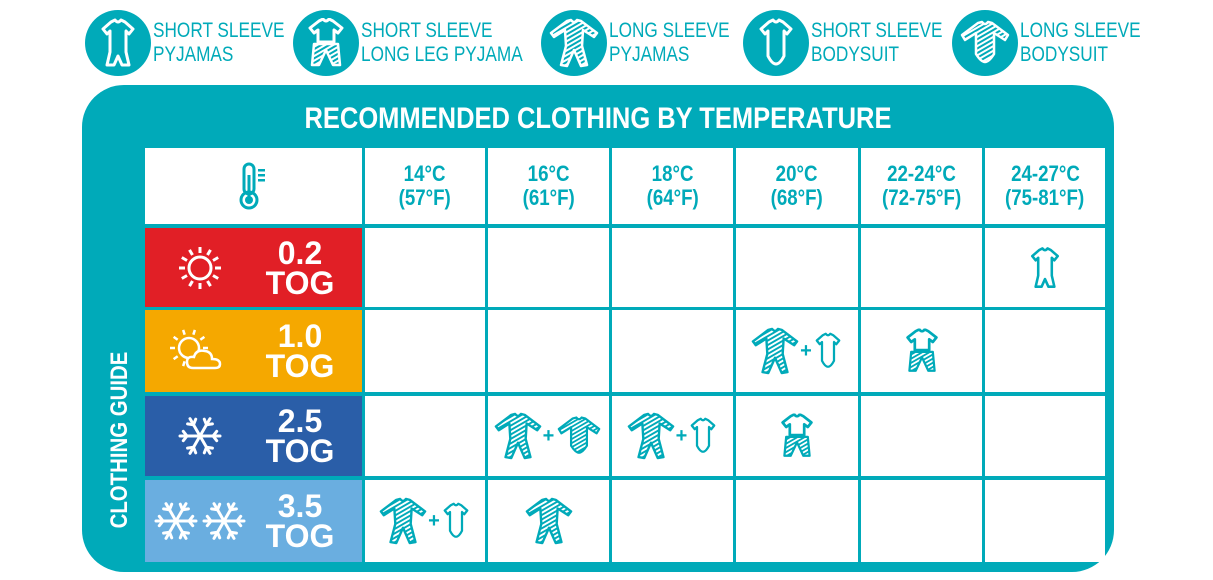 This screenshot has height=580, width=1213. Describe the element at coordinates (548, 173) in the screenshot. I see `column-header-celsius: 16°C` at that location.